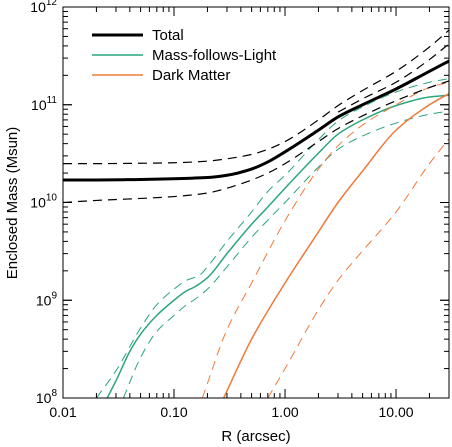 The width and height of the screenshot is (452, 447). What do you see at coordinates (393, 78) in the screenshot?
I see `series-total-mid` at bounding box center [393, 78].